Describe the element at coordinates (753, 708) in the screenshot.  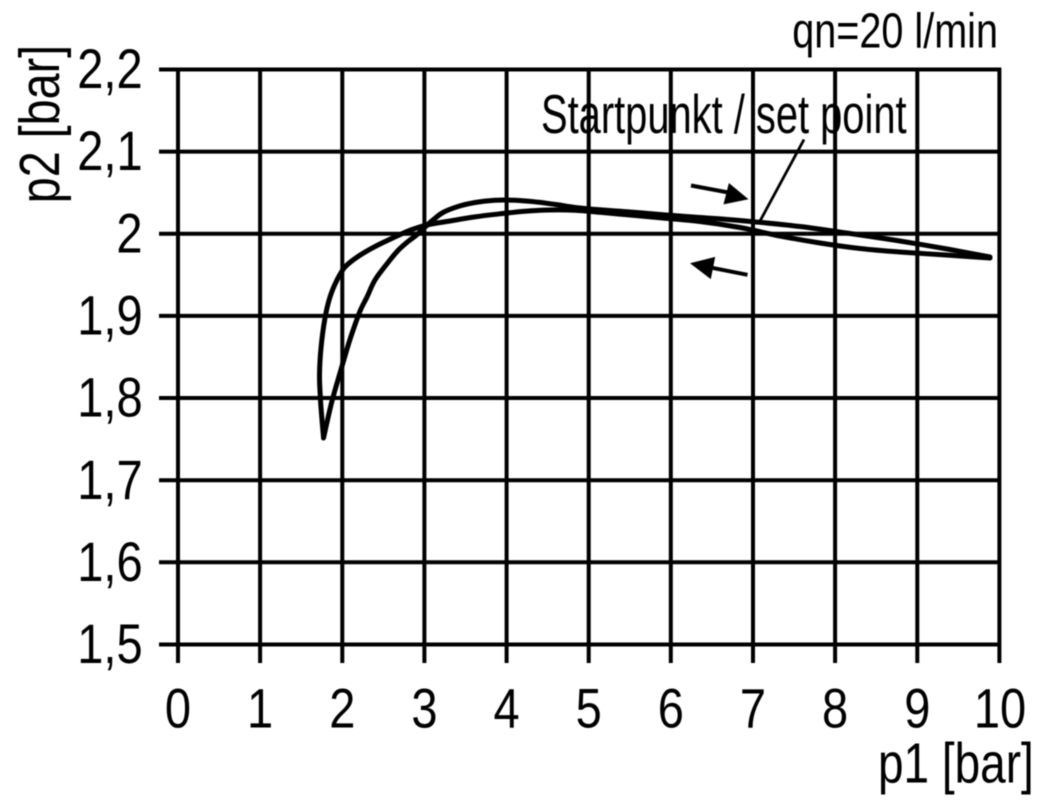
I see `svg-text: 7` at that location.